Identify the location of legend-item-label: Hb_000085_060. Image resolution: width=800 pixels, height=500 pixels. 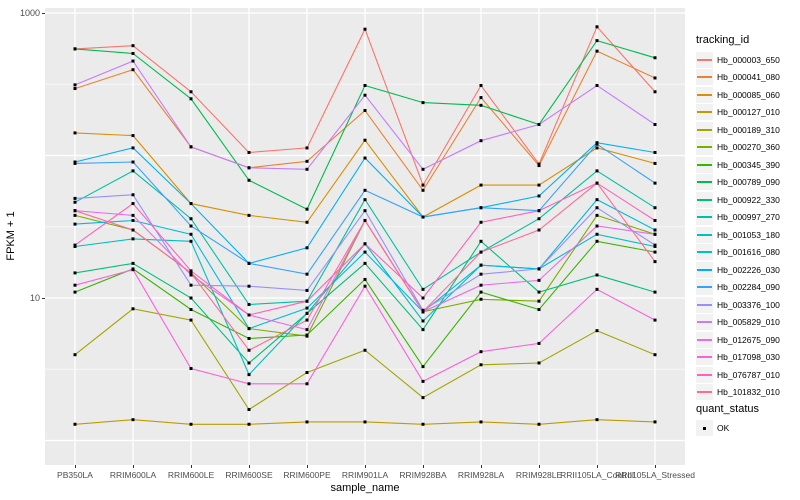
(748, 94).